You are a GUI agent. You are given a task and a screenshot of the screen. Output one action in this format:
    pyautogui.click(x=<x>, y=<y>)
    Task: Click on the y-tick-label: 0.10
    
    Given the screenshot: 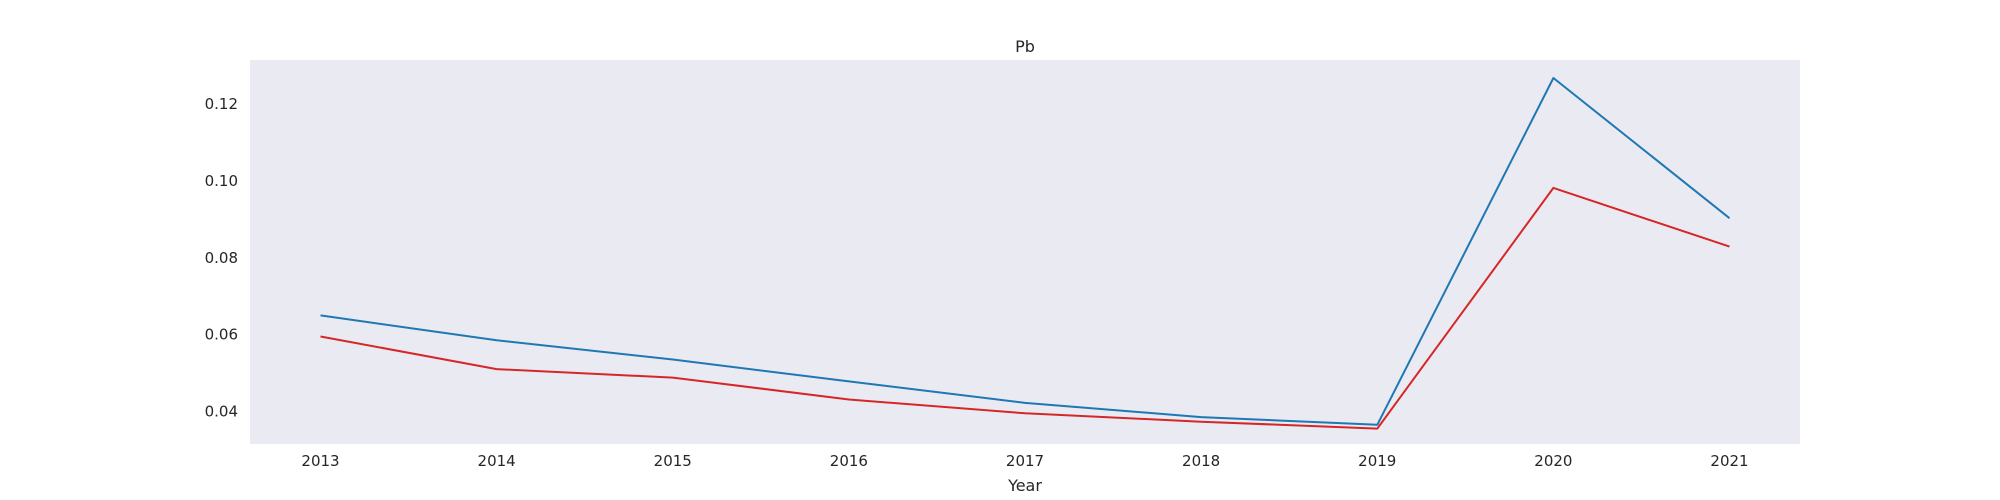 What is the action you would take?
    pyautogui.click(x=221, y=181)
    